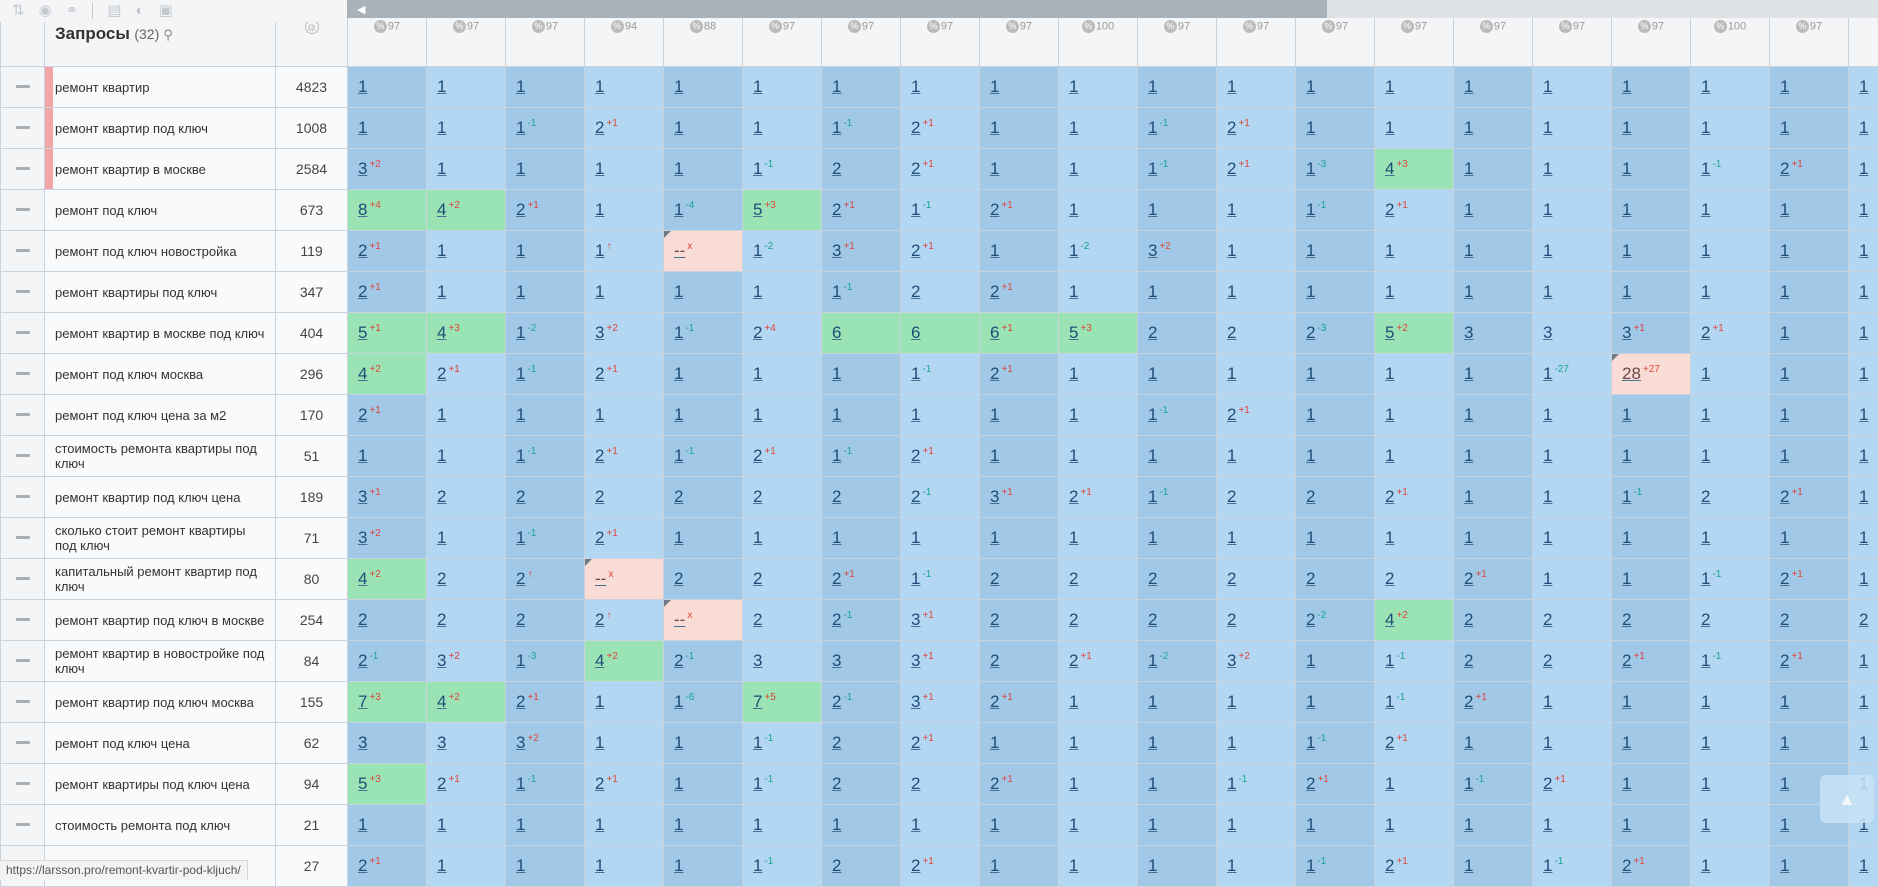 The height and width of the screenshot is (887, 1878). Describe the element at coordinates (940, 333) in the screenshot. I see `position-cell: 6` at that location.